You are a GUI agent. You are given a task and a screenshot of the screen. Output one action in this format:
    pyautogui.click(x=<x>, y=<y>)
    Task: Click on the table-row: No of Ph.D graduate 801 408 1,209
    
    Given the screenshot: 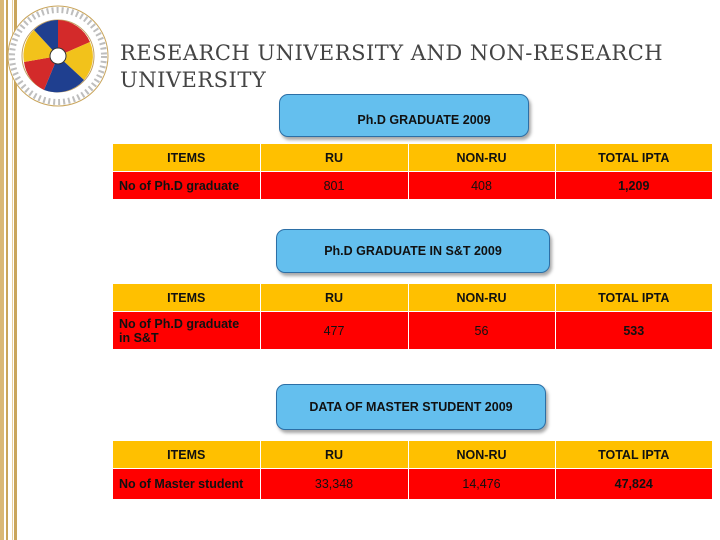 What is the action you would take?
    pyautogui.click(x=412, y=185)
    